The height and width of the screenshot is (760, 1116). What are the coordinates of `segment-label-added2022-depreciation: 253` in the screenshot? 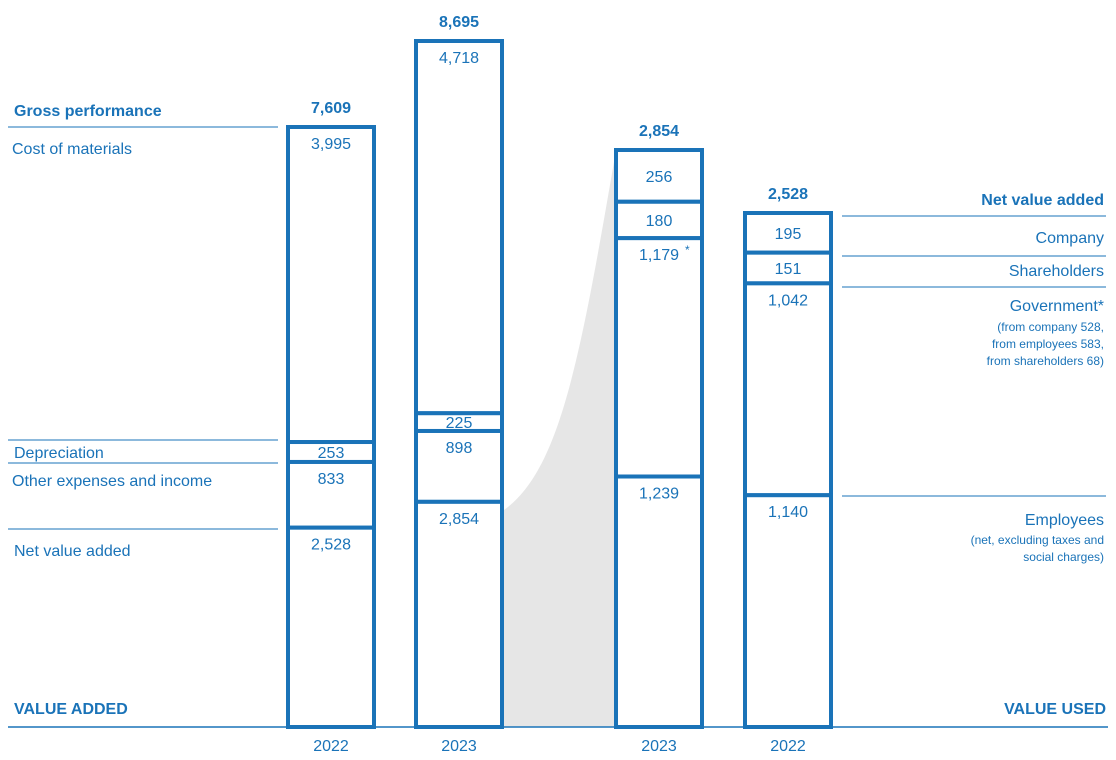 It's located at (331, 453).